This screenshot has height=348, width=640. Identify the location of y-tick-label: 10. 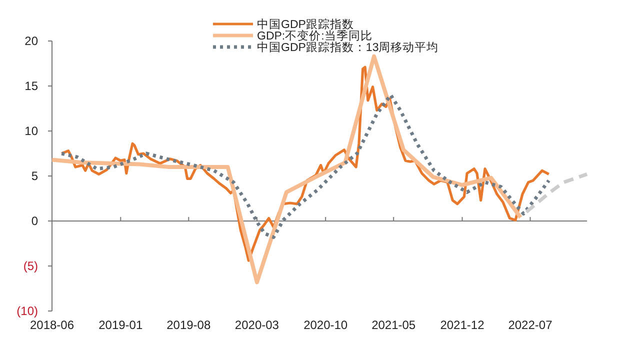
(31, 131).